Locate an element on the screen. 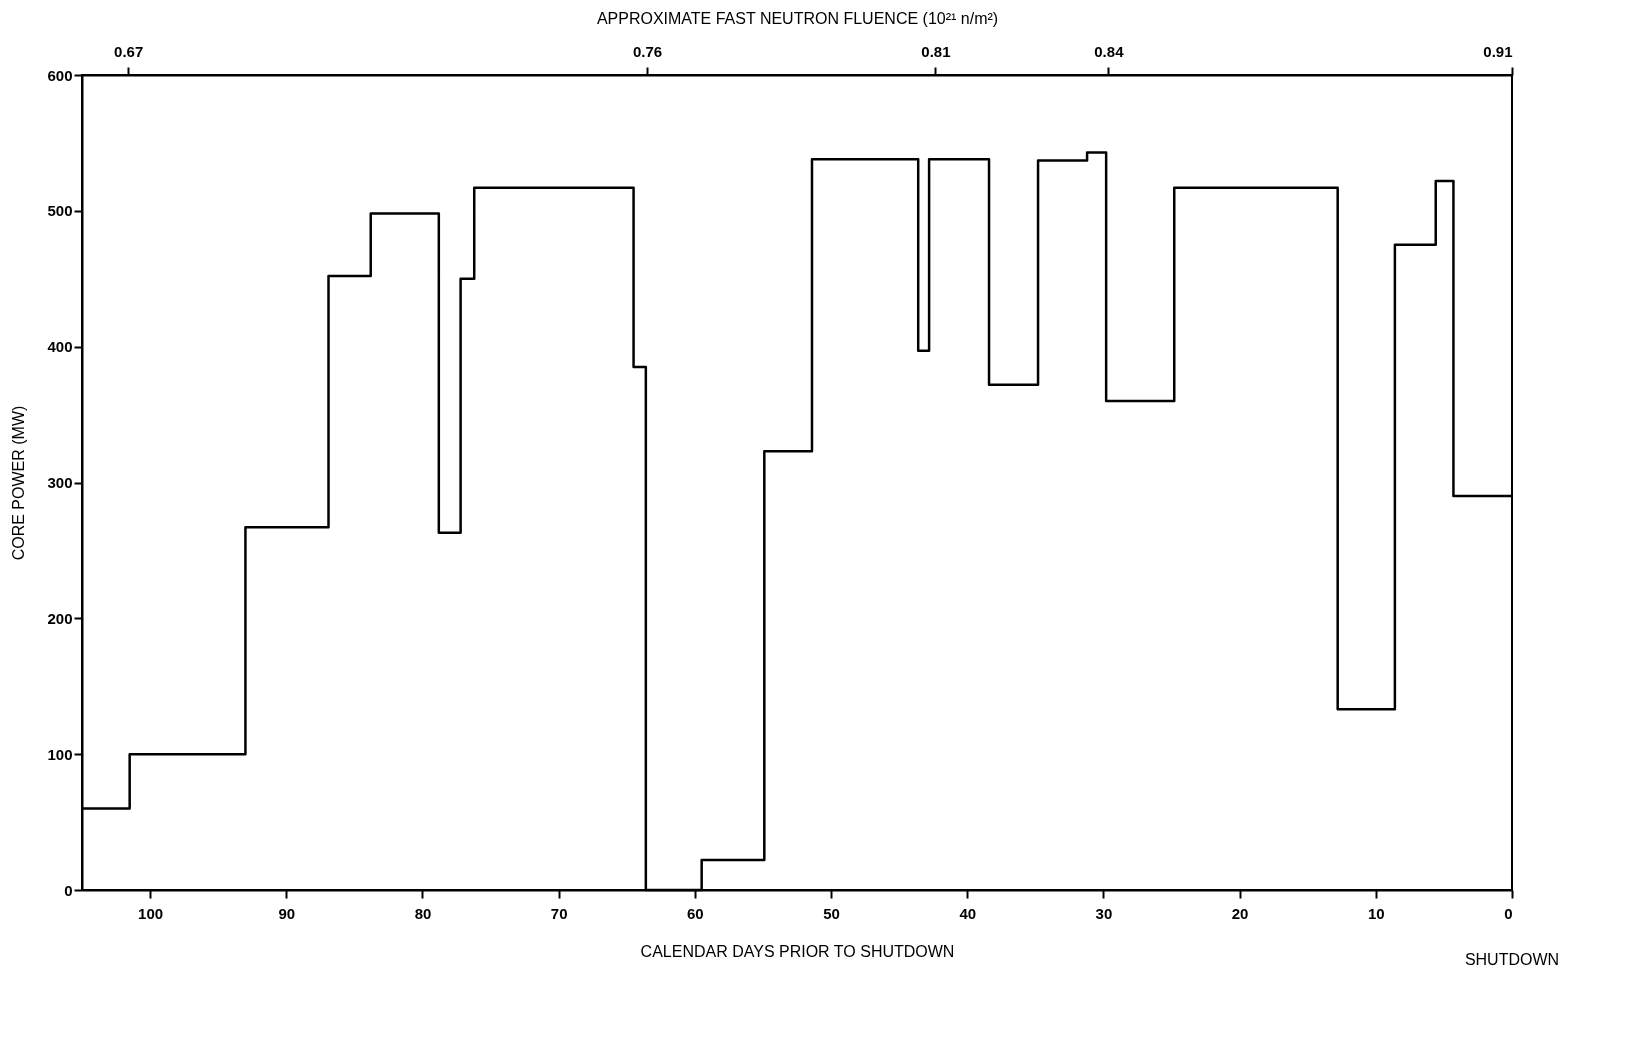 This screenshot has height=1037, width=1630. x2-tick-label: 0.91 is located at coordinates (1498, 51).